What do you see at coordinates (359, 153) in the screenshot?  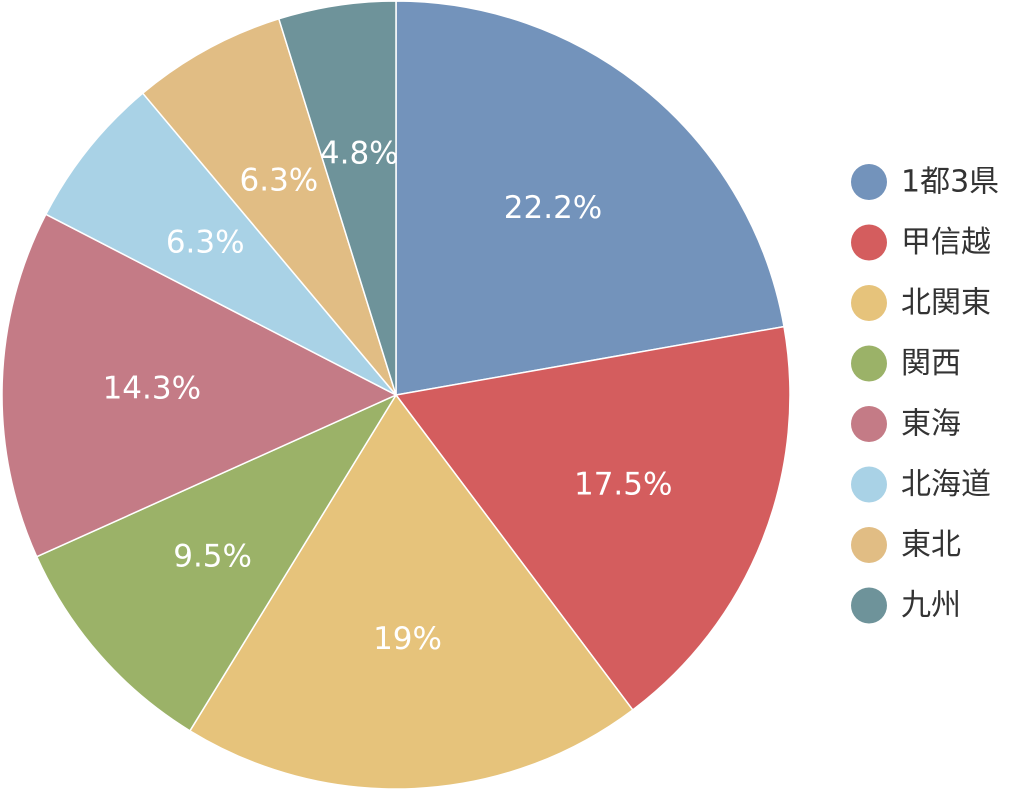 I see `pie-value-label-8: 4.8%` at bounding box center [359, 153].